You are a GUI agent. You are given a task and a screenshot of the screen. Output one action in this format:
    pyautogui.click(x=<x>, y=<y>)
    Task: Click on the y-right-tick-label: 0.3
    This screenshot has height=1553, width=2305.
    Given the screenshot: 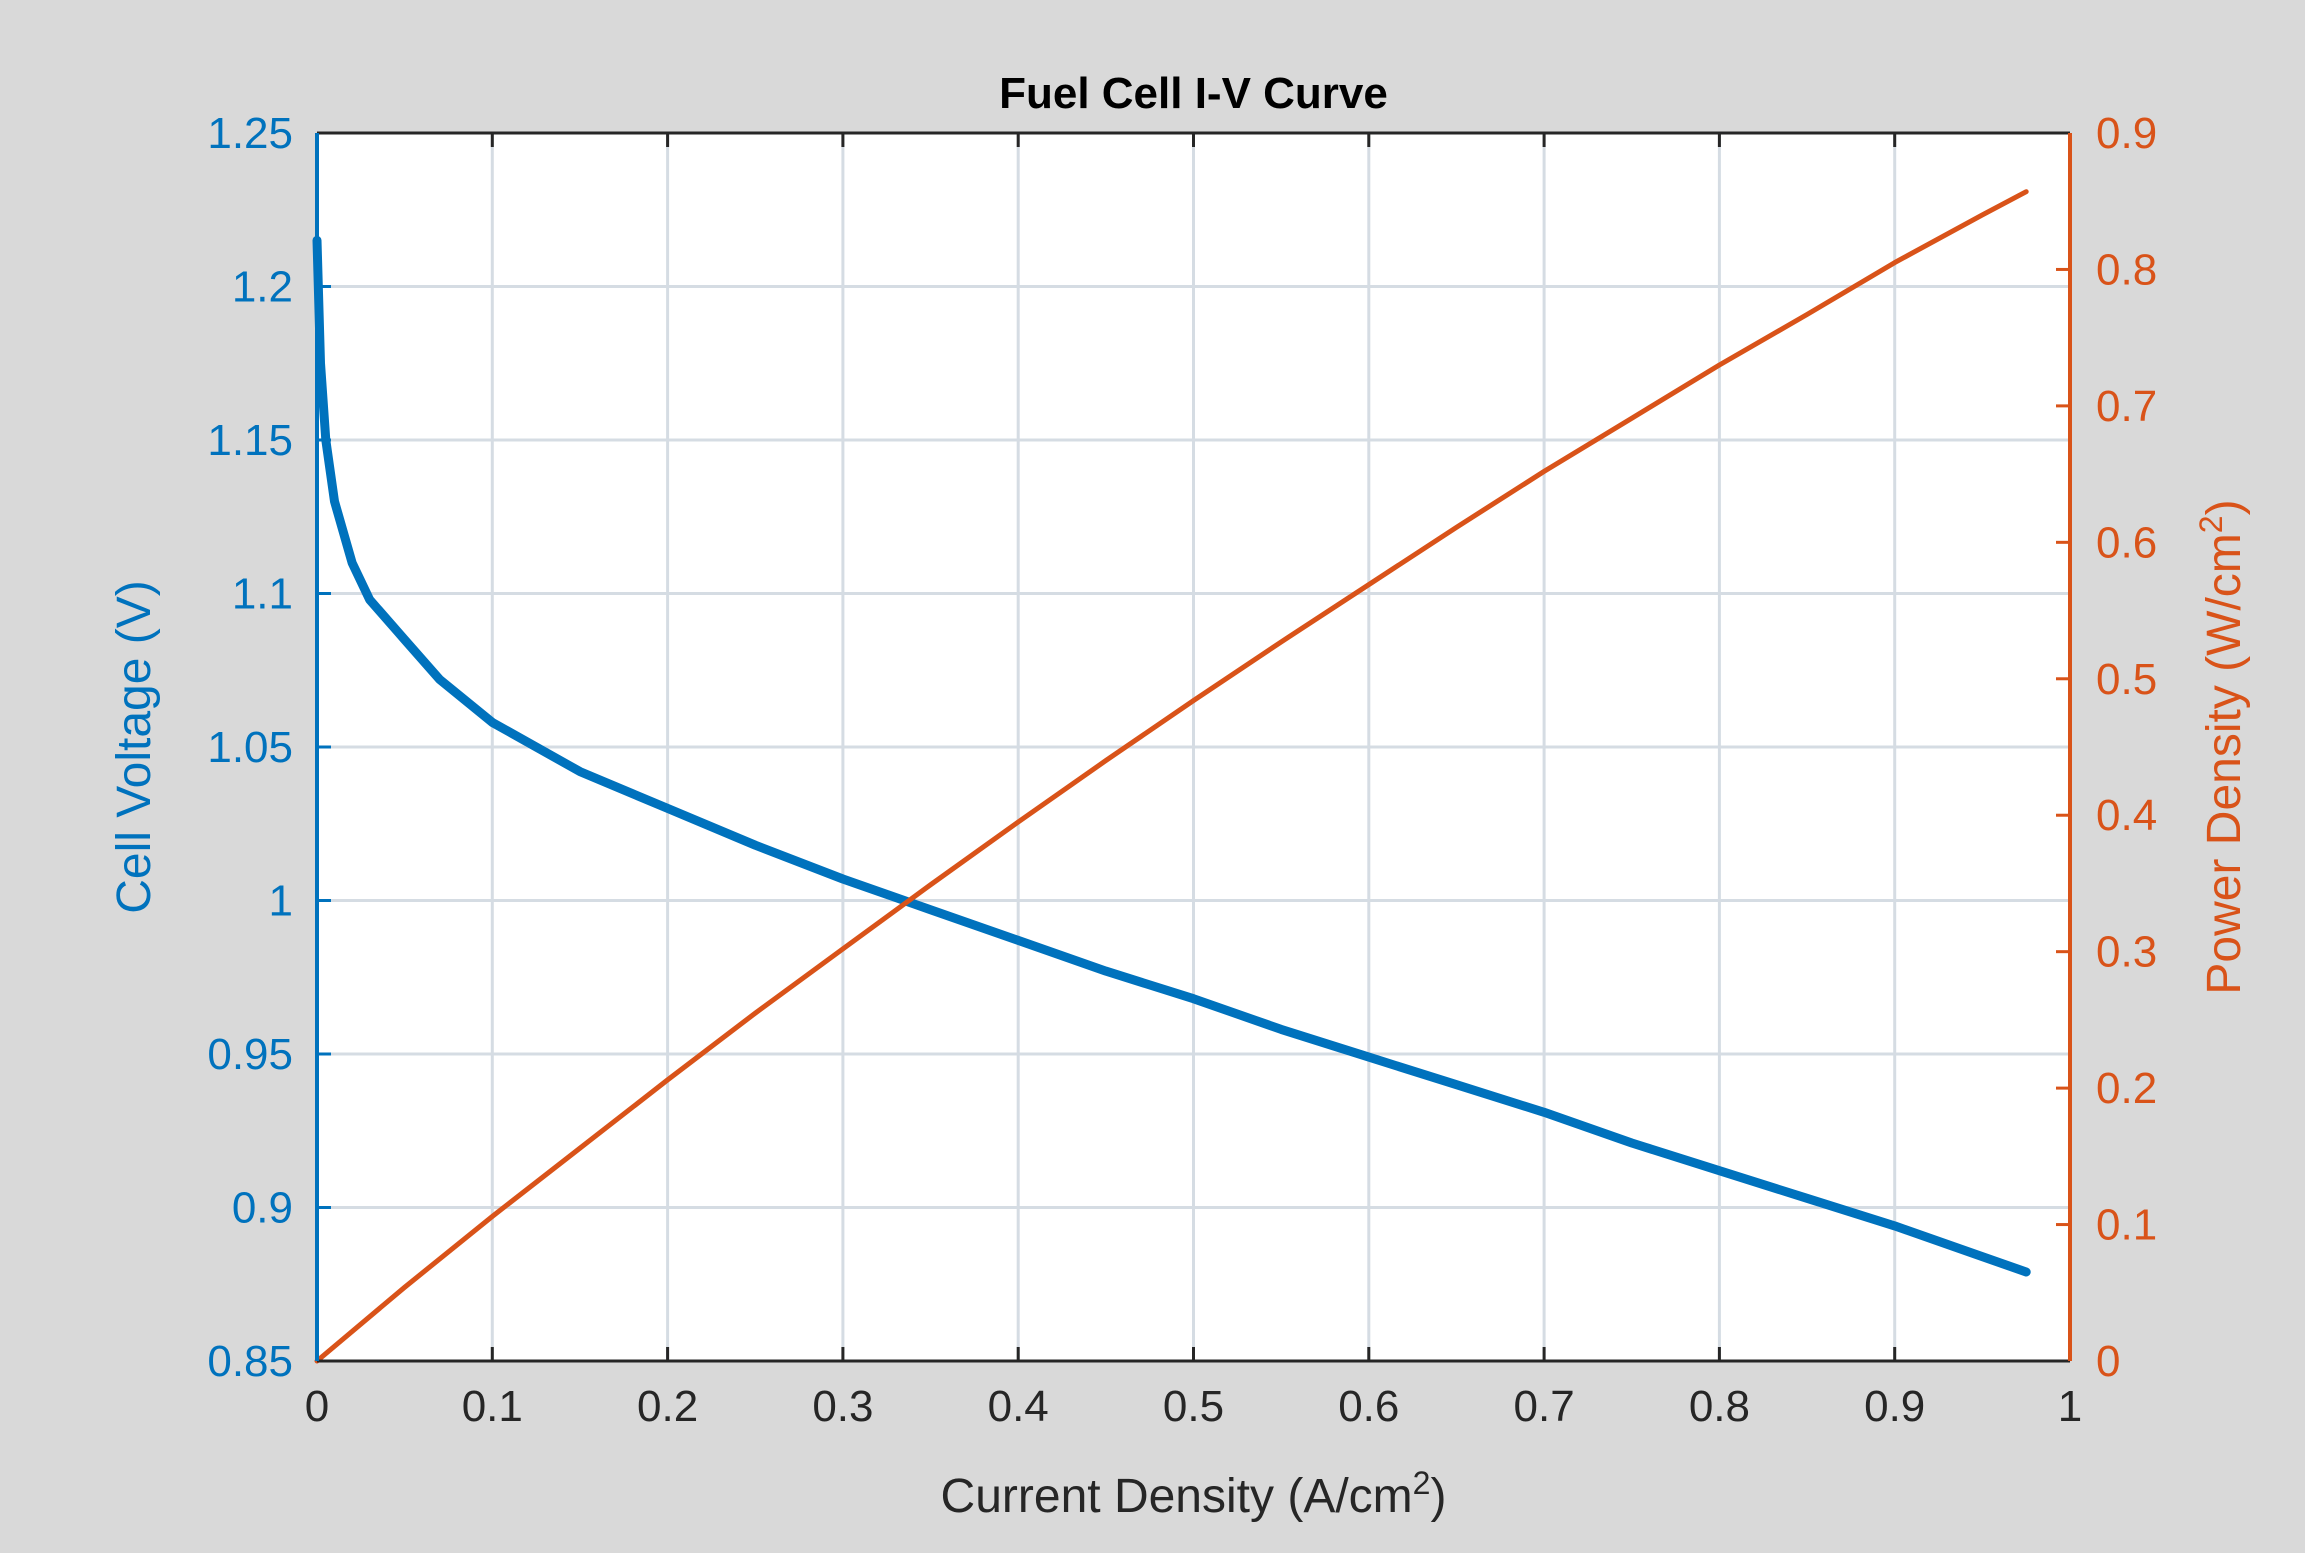 What is the action you would take?
    pyautogui.click(x=2126, y=952)
    